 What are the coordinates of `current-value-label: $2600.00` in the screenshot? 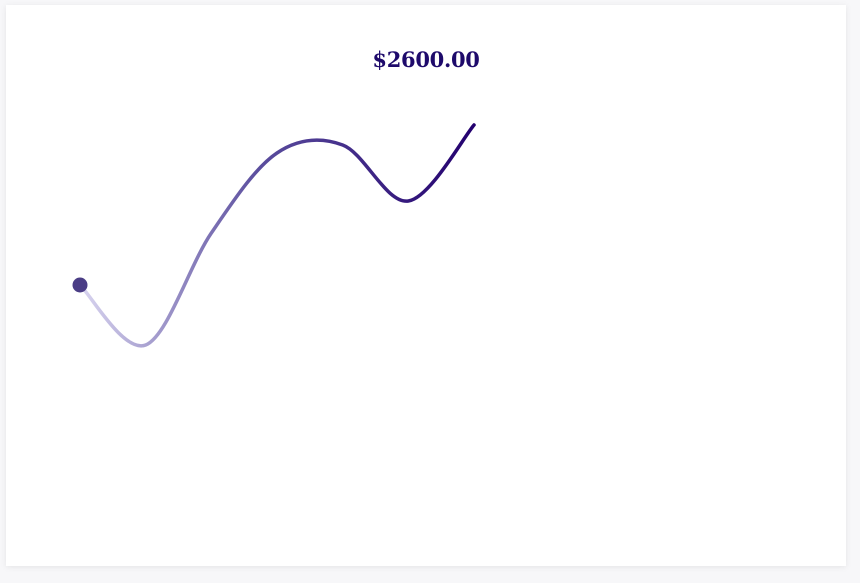 It's located at (426, 59).